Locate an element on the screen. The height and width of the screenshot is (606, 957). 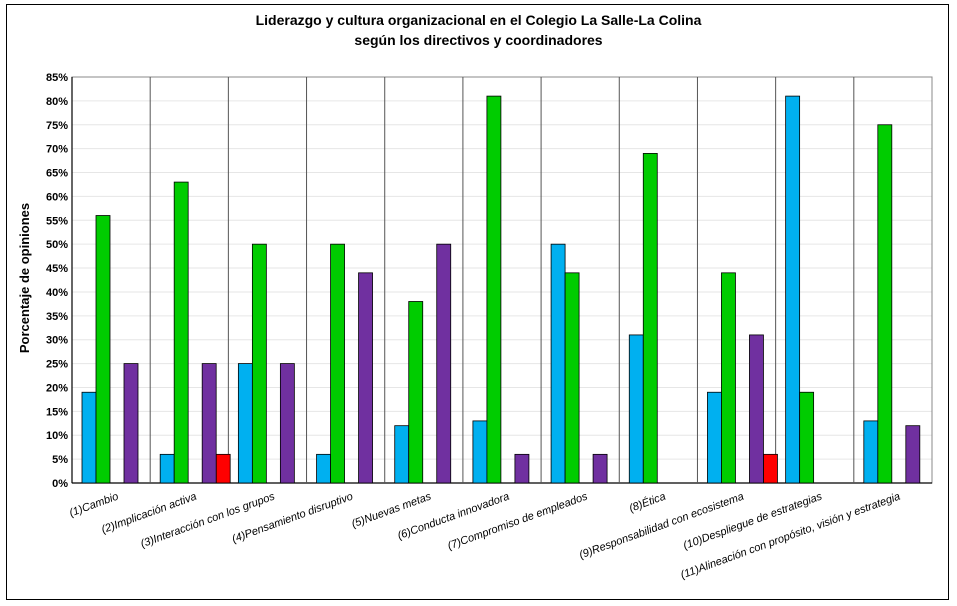
y-tick-label: 80% is located at coordinates (57, 102).